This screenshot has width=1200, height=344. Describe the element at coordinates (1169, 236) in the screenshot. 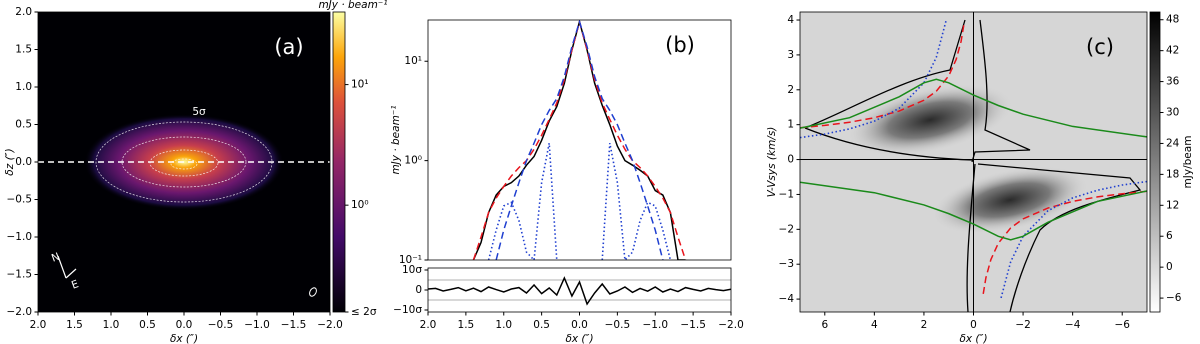

I see `colorbar-tick-label: 6` at that location.